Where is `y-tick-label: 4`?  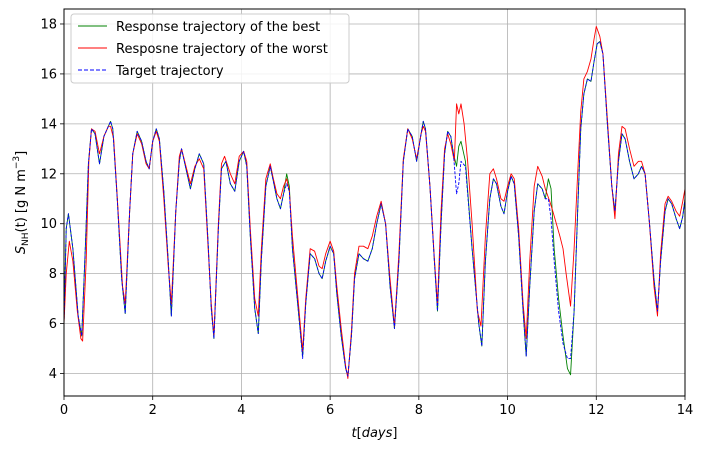 y-tick-label: 4 is located at coordinates (53, 374).